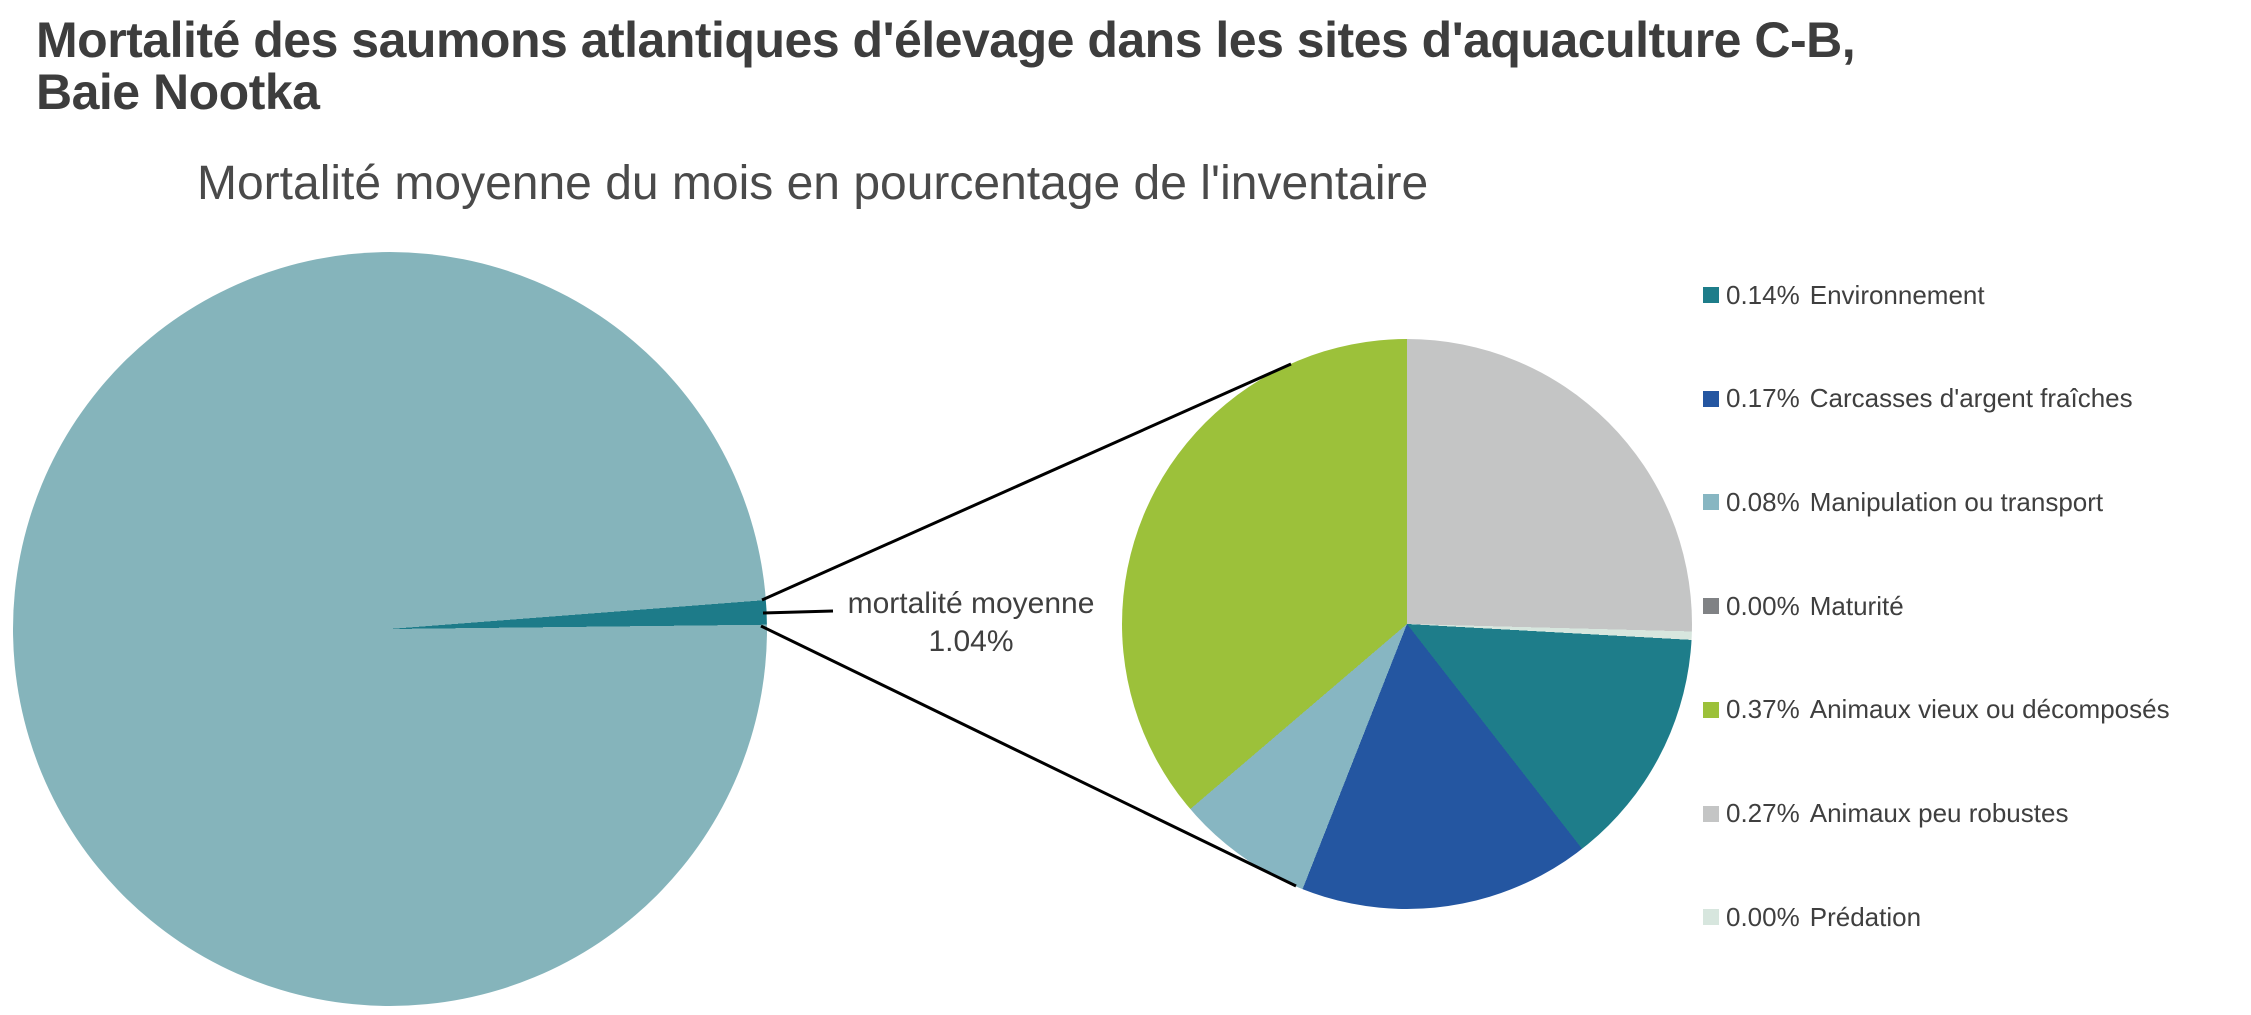  I want to click on legend-label: Carcasses d'argent fraîches, so click(1971, 398).